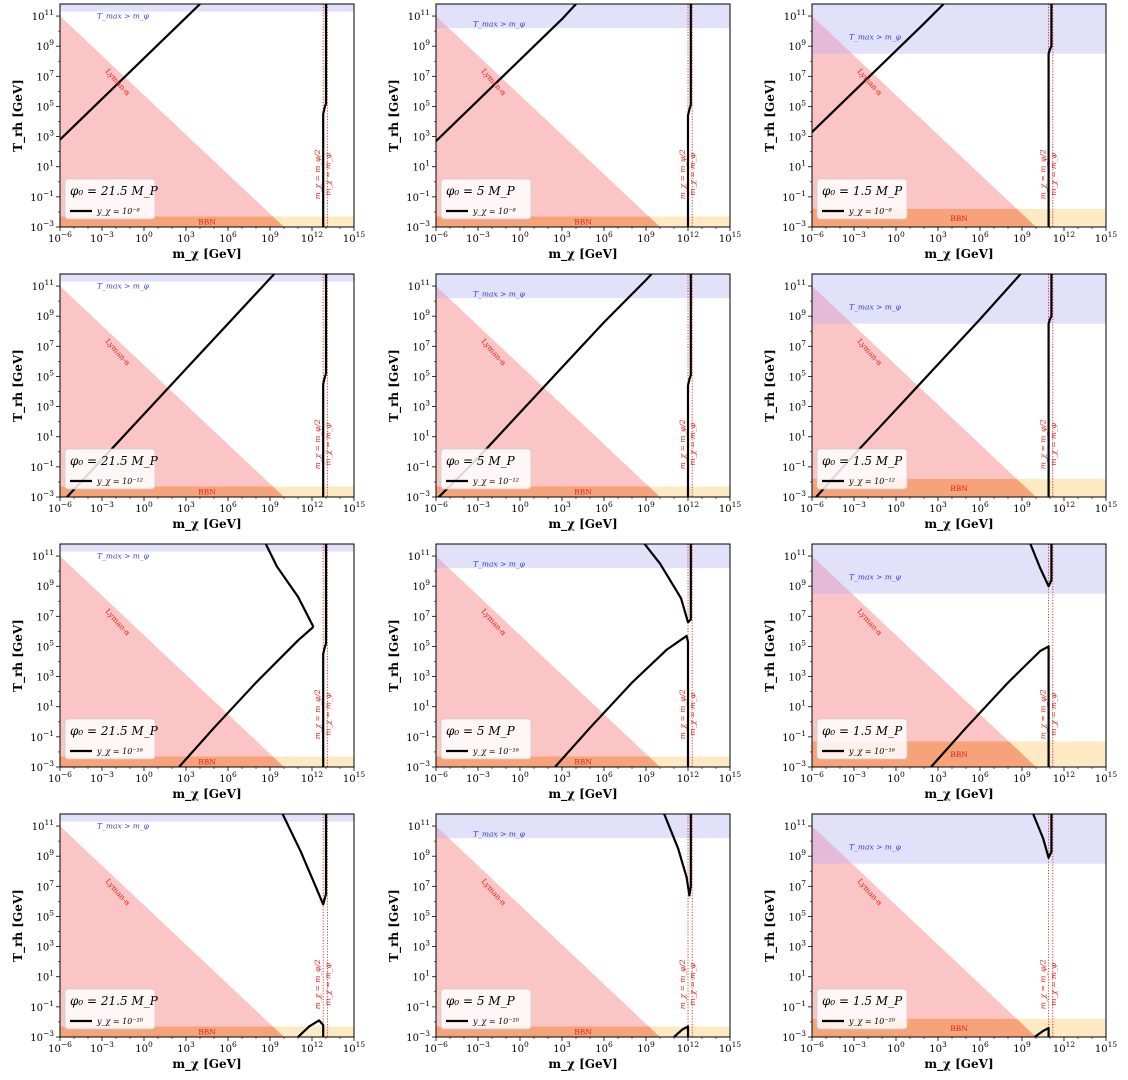 Image resolution: width=1128 pixels, height=1080 pixels. I want to click on legend: φ₀ = 5 M_P y_χ = 10⁻⁸, so click(486, 199).